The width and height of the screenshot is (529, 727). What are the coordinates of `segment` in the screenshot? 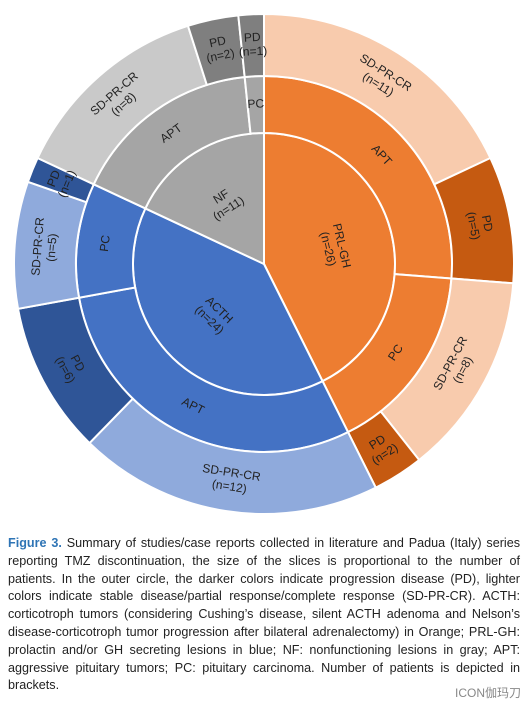 It's located at (251, 45).